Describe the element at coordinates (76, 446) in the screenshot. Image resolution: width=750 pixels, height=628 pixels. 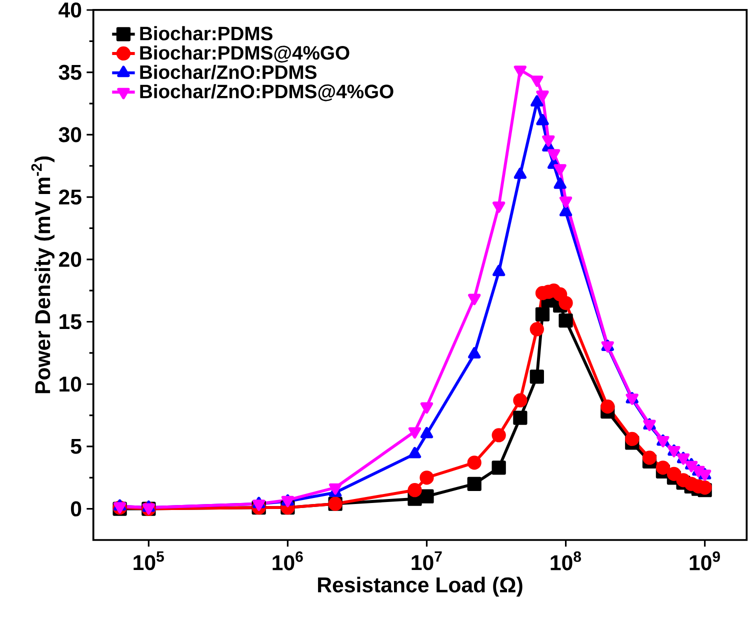
I see `y-tick-label: 5` at that location.